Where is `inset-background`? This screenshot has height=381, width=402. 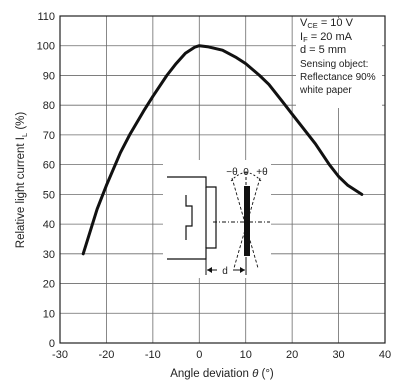
inset-background is located at coordinates (217, 219).